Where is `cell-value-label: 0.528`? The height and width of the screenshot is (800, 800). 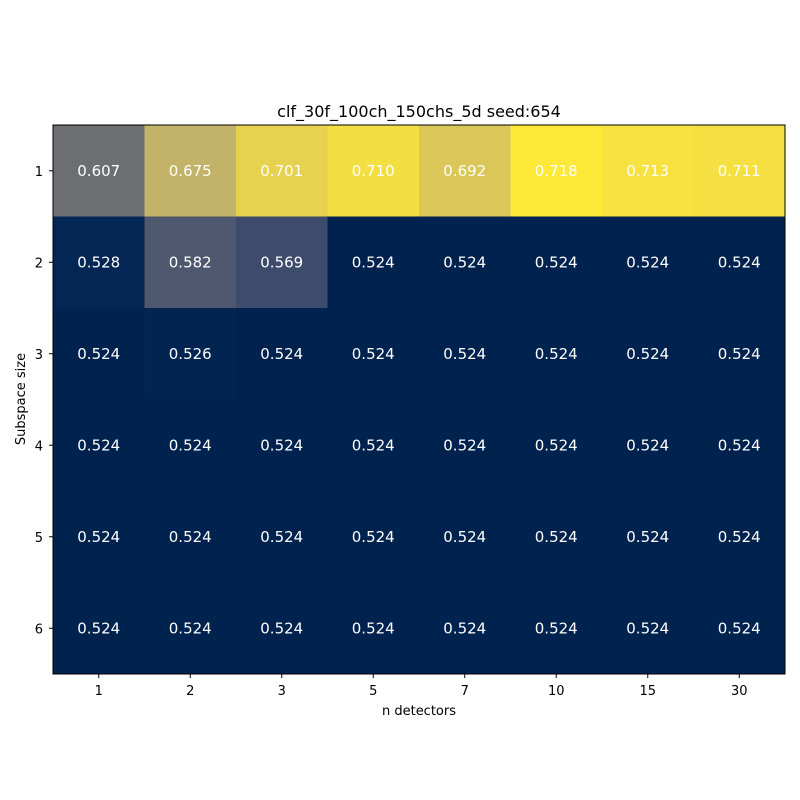 cell-value-label: 0.528 is located at coordinates (98, 262).